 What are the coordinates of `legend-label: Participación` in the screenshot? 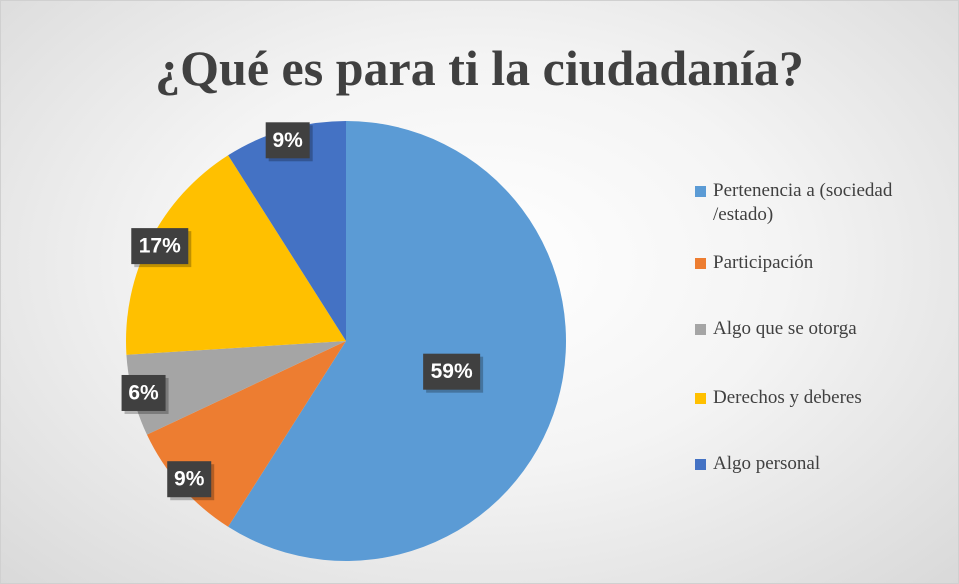 It's located at (763, 262).